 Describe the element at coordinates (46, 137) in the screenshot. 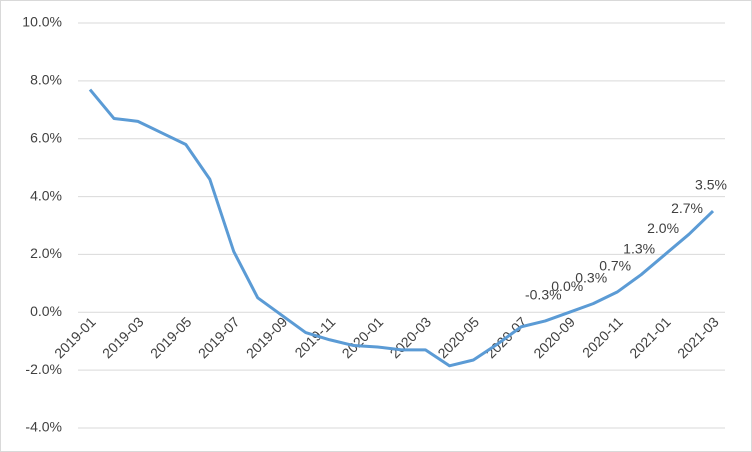

I see `y-tick-label: 6.0%` at that location.